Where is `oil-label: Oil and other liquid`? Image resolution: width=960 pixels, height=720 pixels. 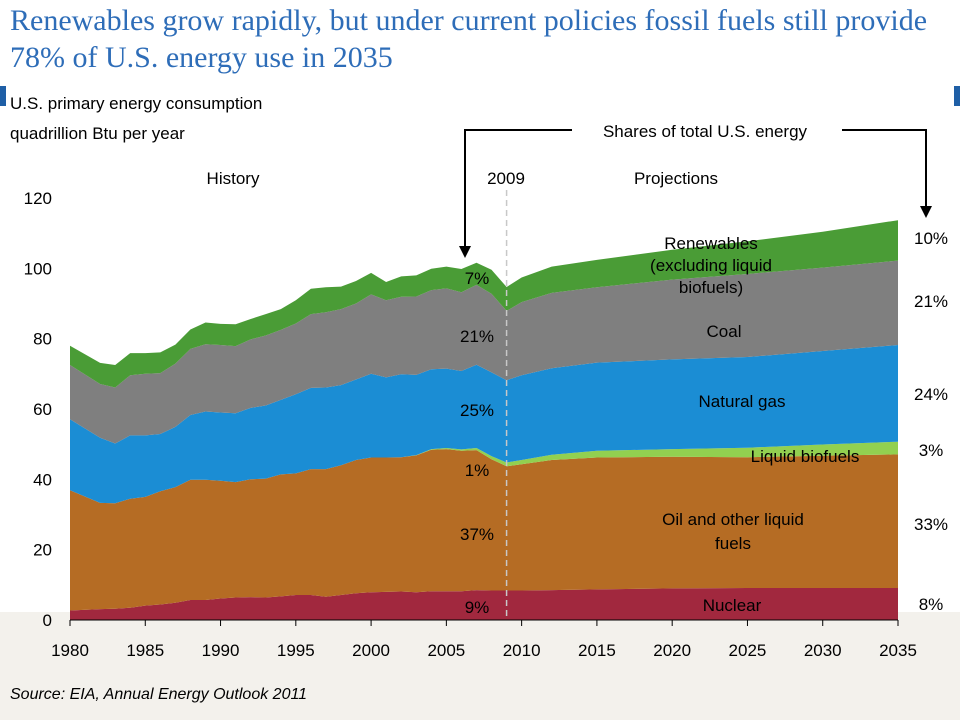
oil-label: Oil and other liquid is located at coordinates (733, 519).